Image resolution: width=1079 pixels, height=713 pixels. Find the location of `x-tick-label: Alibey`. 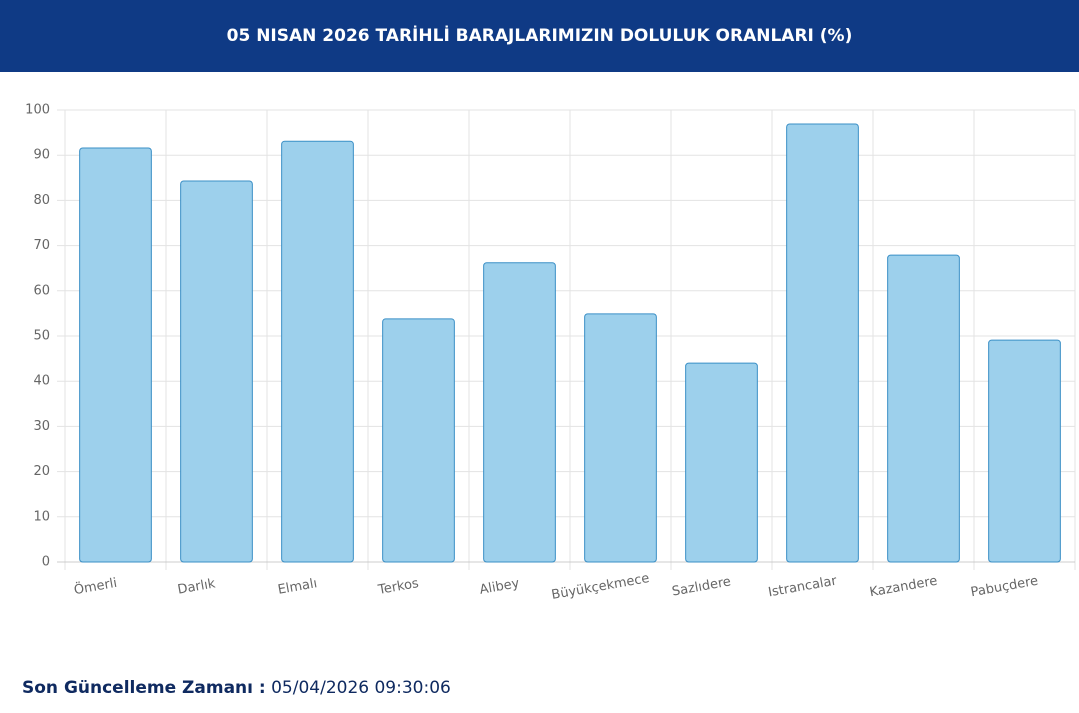

x-tick-label: Alibey is located at coordinates (499, 587).